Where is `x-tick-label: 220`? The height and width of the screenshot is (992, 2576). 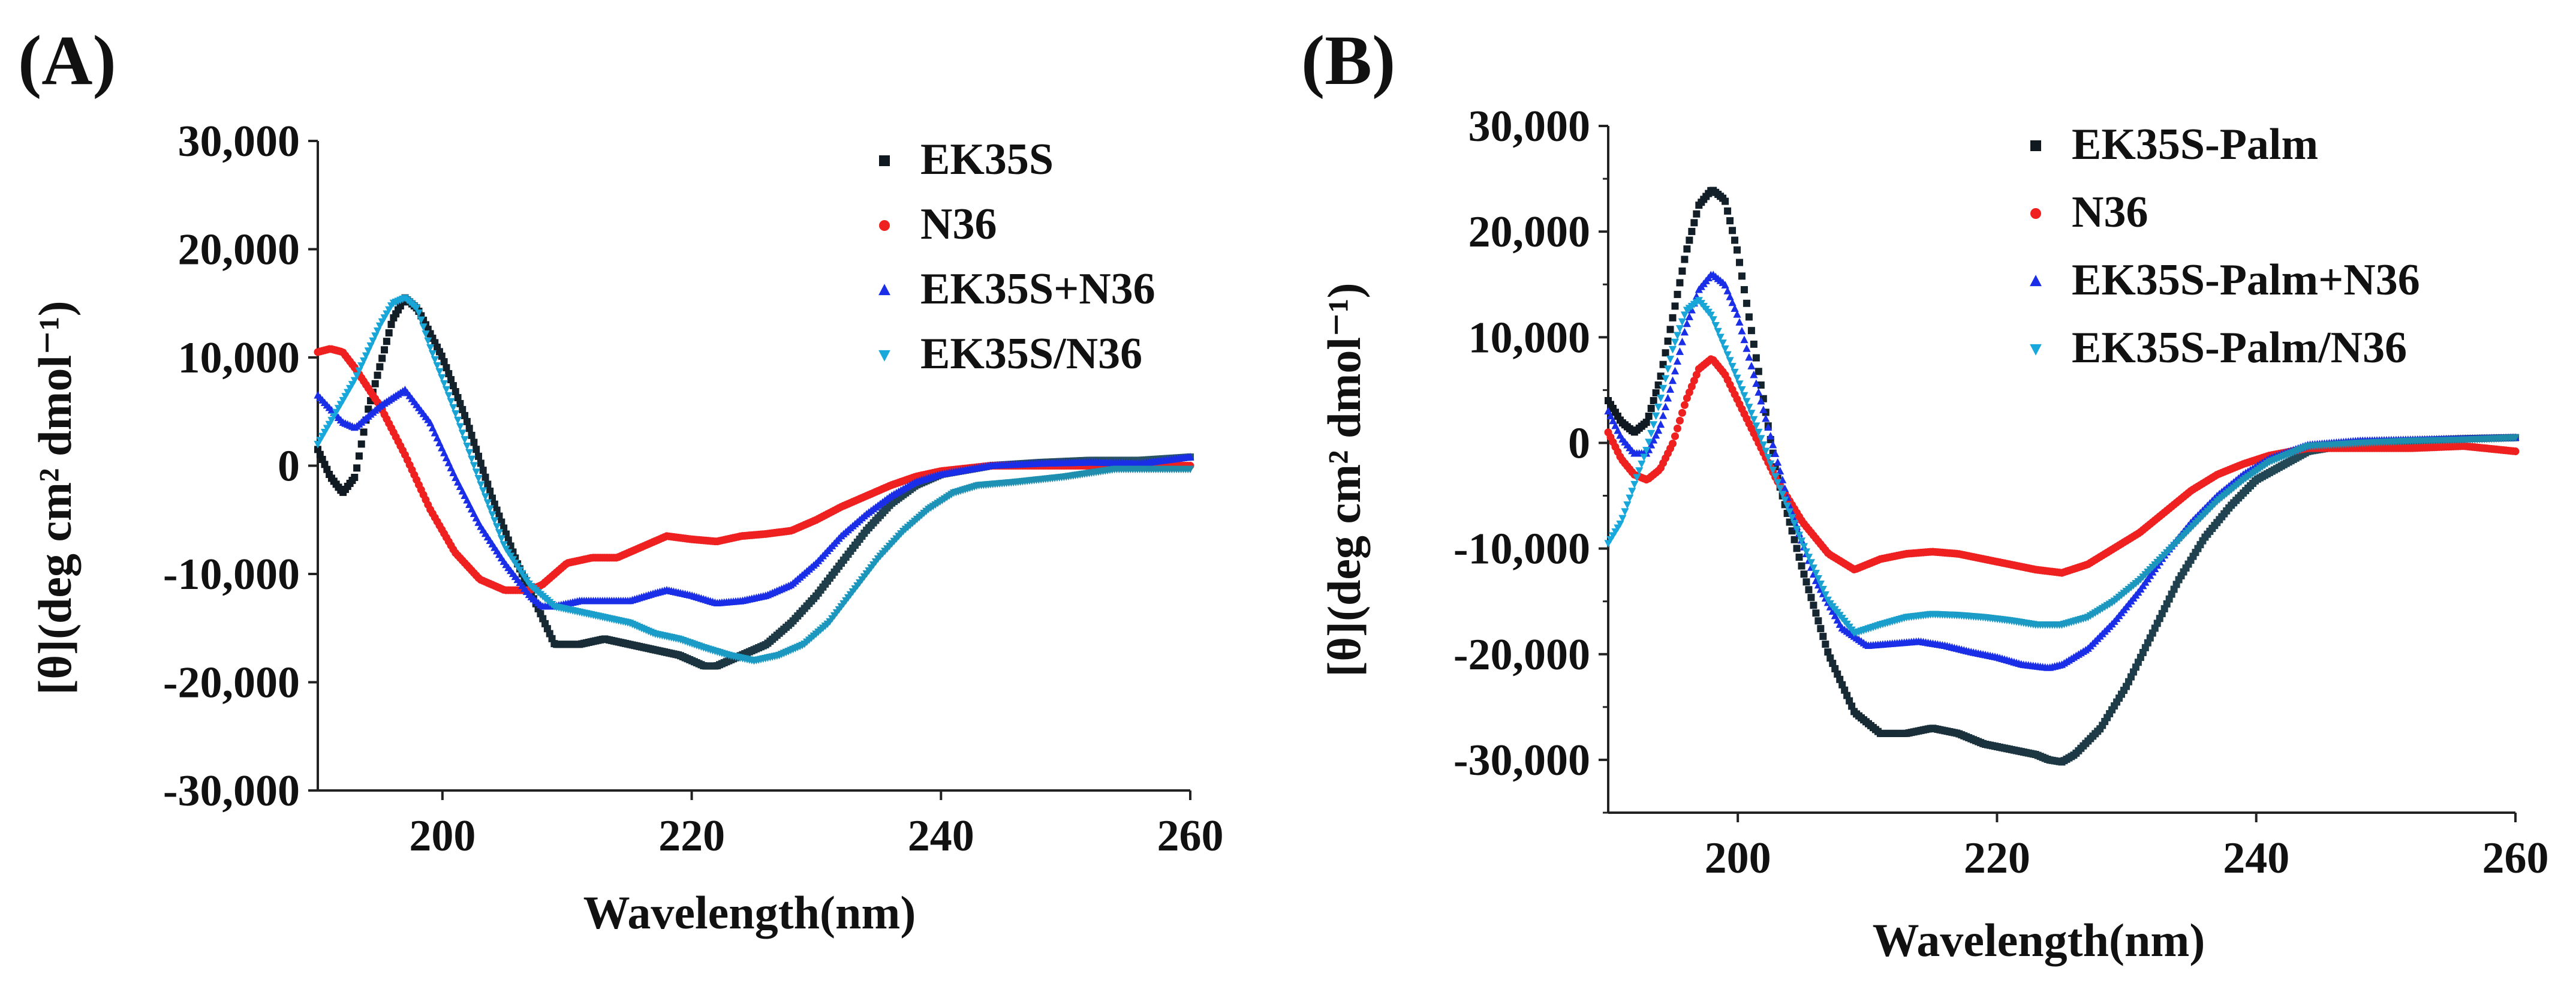
x-tick-label: 220 is located at coordinates (1997, 858).